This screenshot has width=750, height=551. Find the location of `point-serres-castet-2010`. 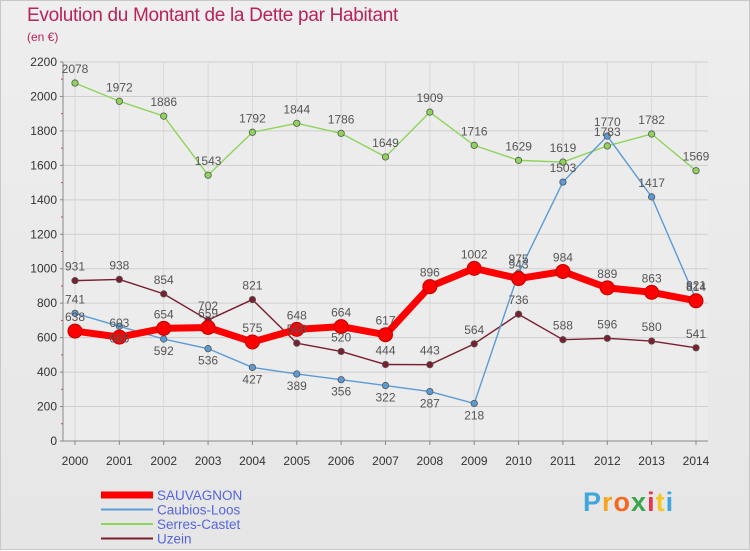

point-serres-castet-2010 is located at coordinates (518, 160).